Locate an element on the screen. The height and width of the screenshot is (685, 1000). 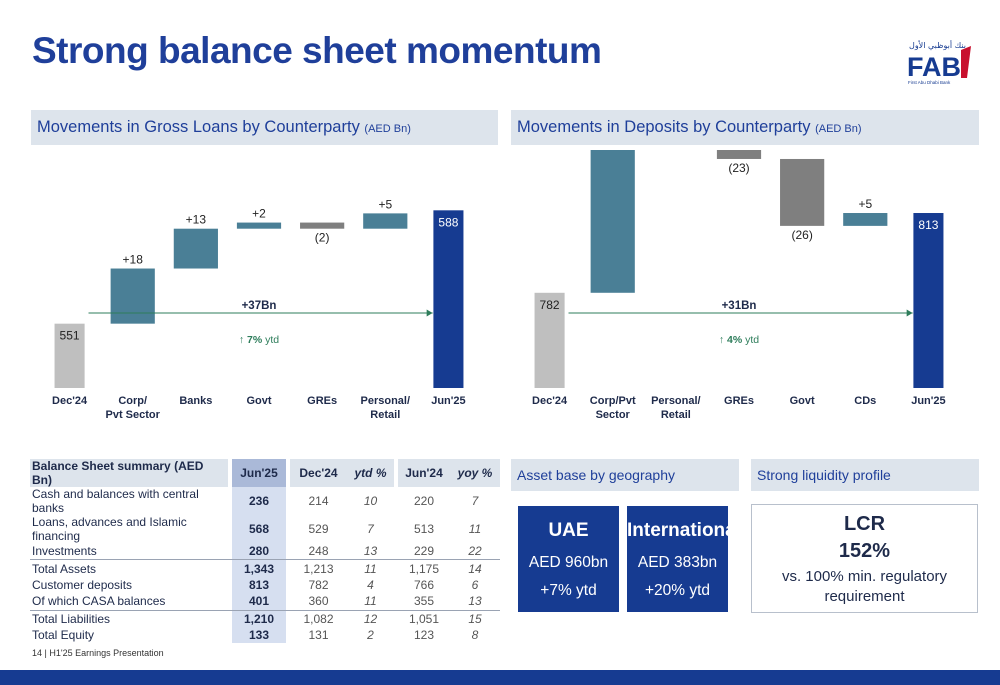
loans-data-label-0: 551 is located at coordinates (70, 336).